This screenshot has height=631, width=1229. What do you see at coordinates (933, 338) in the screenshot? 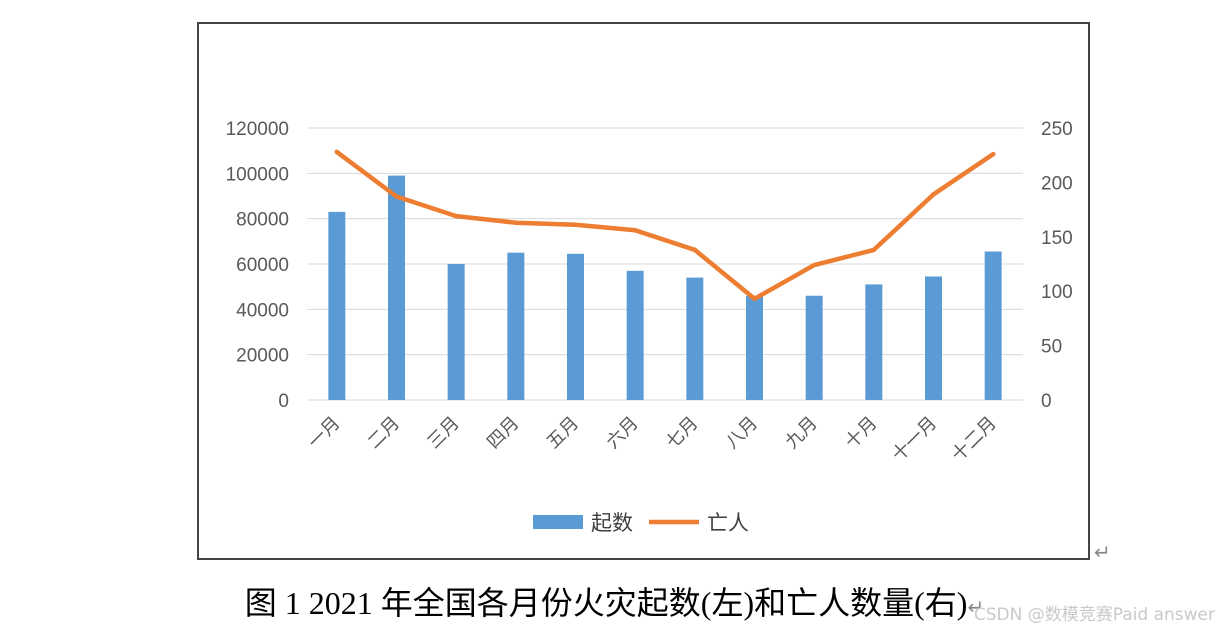
I see `bar-十一月` at bounding box center [933, 338].